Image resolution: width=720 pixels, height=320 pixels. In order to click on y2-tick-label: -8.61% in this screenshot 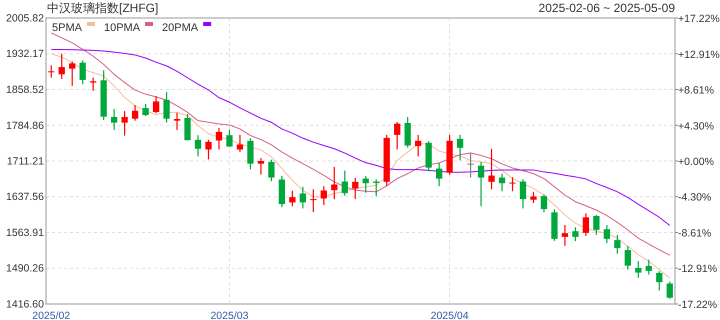, I will do `click(695, 234)`.